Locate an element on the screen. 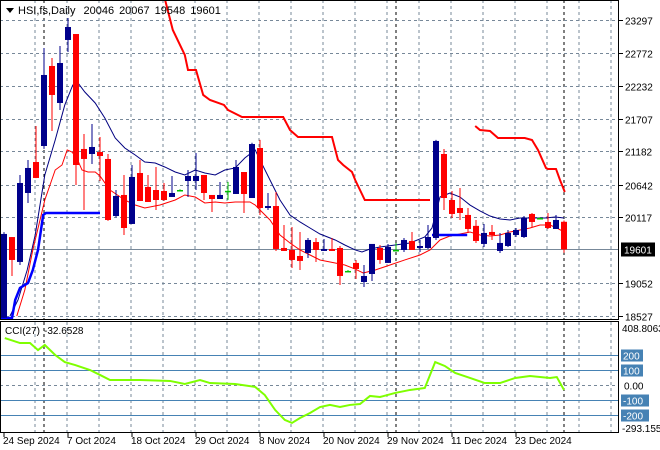 The width and height of the screenshot is (660, 450). price-tick-label: 22772 is located at coordinates (639, 55).